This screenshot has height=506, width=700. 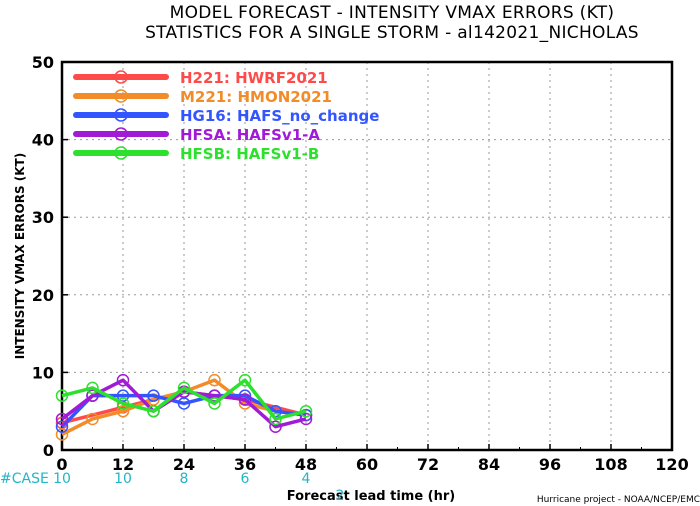 I want to click on x-tick-label: 108, so click(x=610, y=464).